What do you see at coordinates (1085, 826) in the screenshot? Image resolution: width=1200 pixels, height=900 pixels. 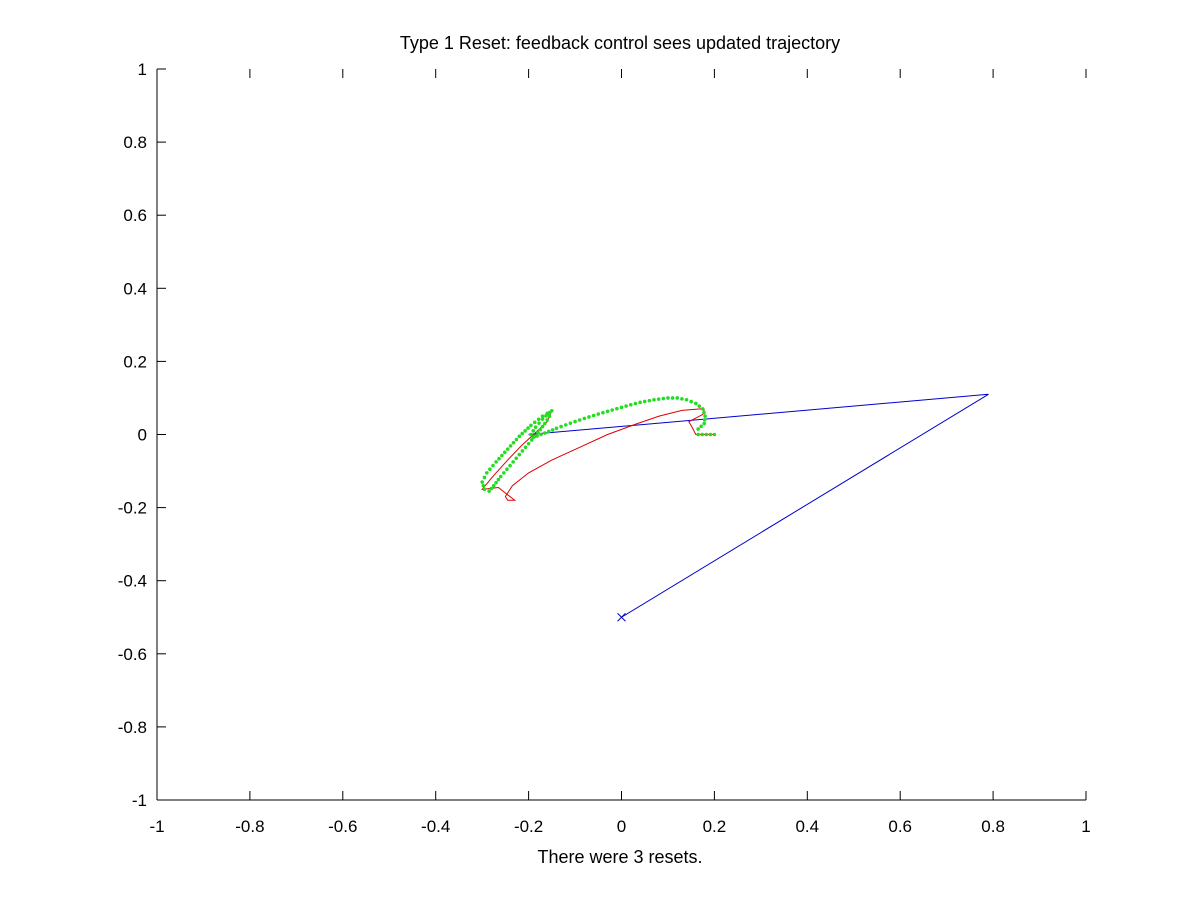 I see `x-tick-label: 1` at bounding box center [1085, 826].